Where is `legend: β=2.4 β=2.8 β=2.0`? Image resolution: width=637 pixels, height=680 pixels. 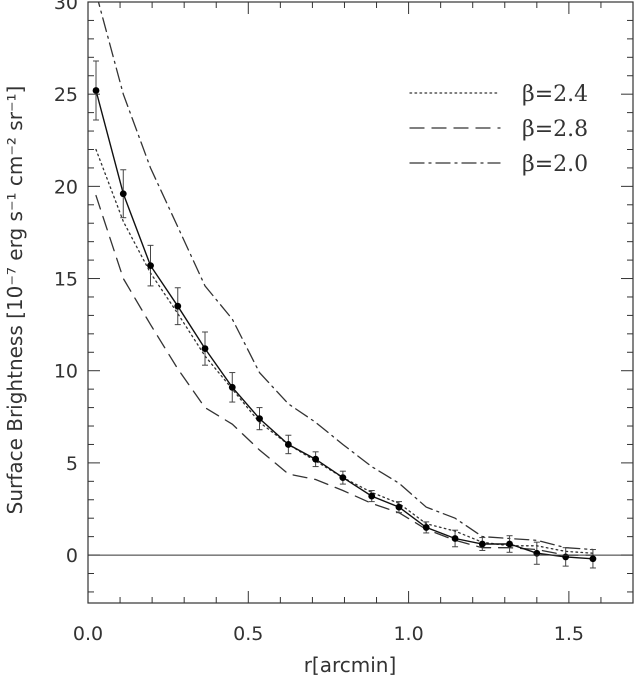
legend: β=2.4 β=2.8 β=2.0 is located at coordinates (498, 129).